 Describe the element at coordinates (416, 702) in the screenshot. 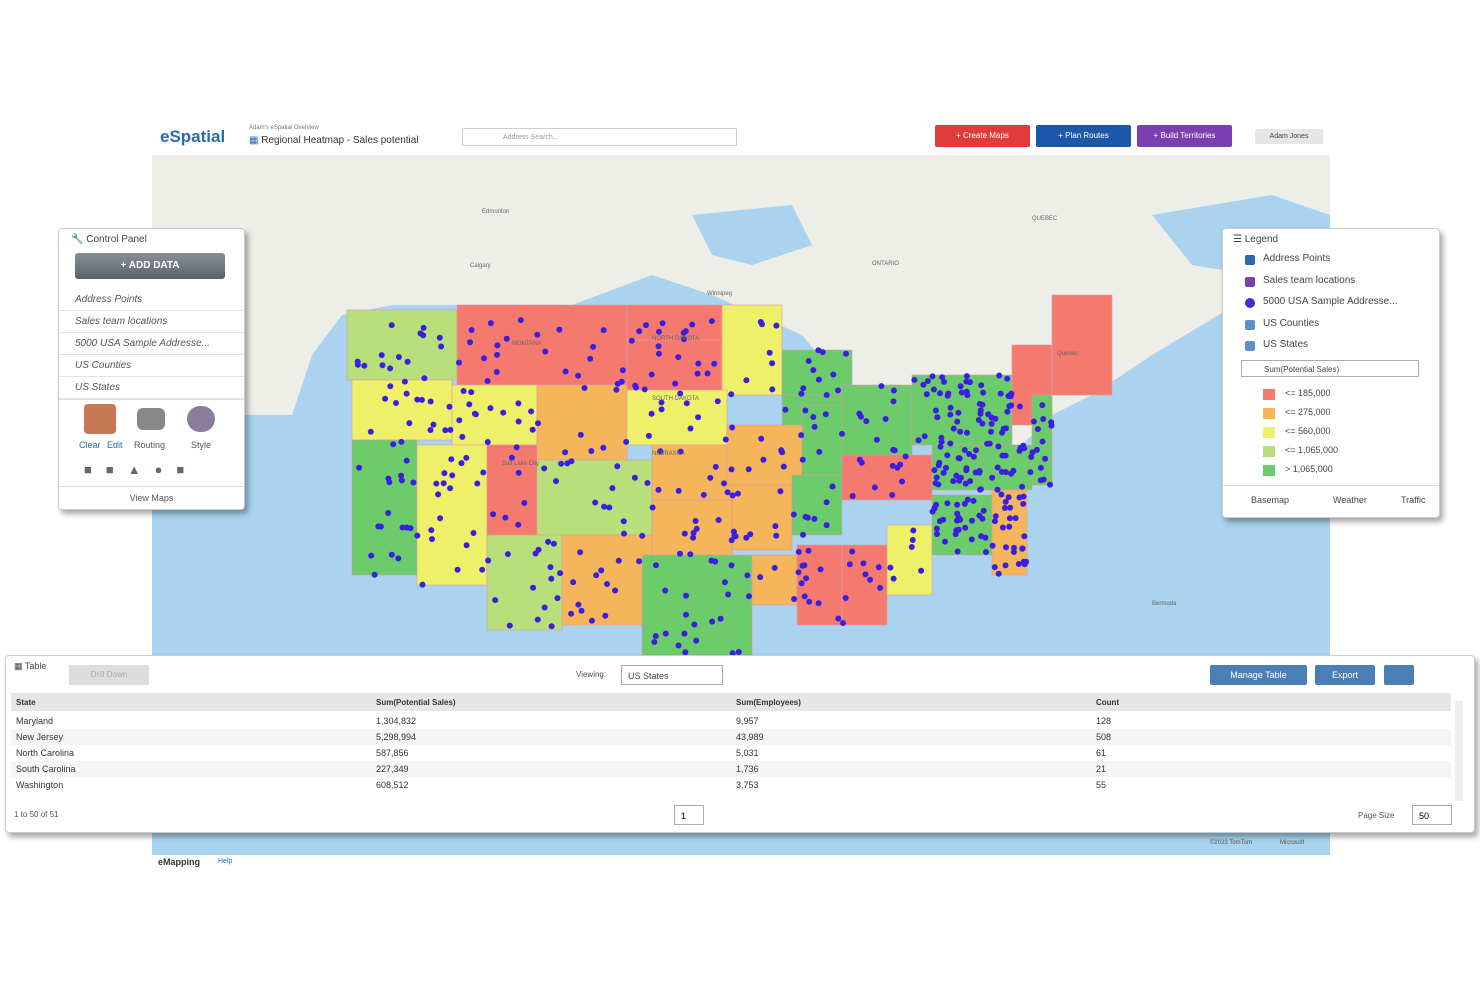

I see `column-header: Sum(Potential Sales)` at that location.